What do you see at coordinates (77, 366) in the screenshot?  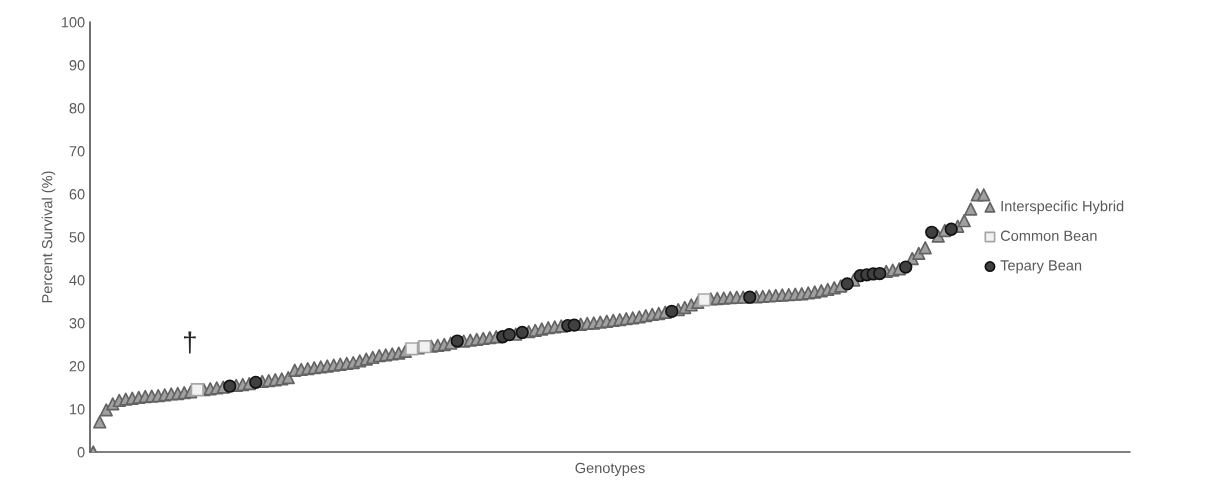 I see `y-tick-label: 20` at bounding box center [77, 366].